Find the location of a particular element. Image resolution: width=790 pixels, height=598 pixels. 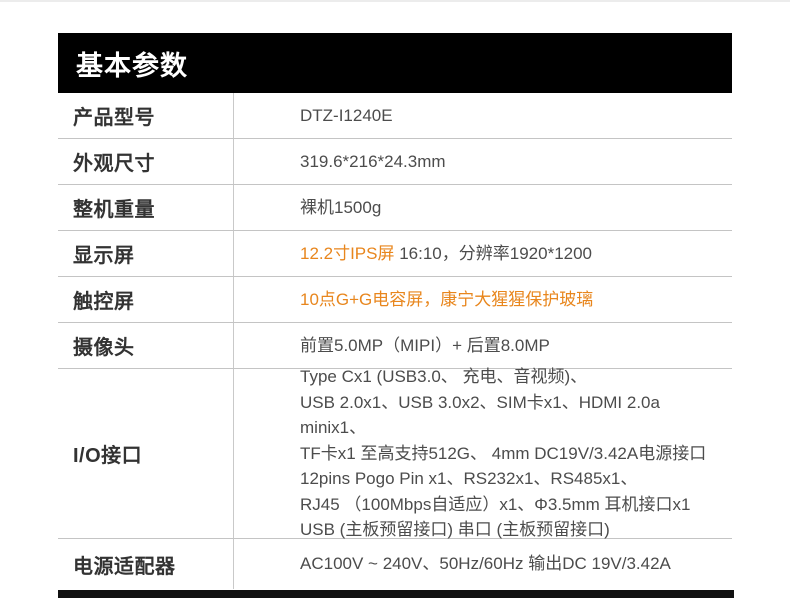

spec-value: AC100V ~ 240V、50Hz/60Hz 输出DC 19V/3.42A is located at coordinates (483, 564).